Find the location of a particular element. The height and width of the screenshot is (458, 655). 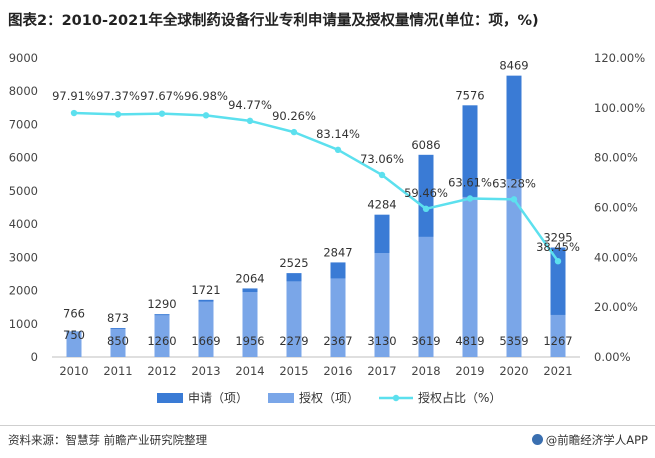

ratio-value-label: 63.61% is located at coordinates (470, 183).